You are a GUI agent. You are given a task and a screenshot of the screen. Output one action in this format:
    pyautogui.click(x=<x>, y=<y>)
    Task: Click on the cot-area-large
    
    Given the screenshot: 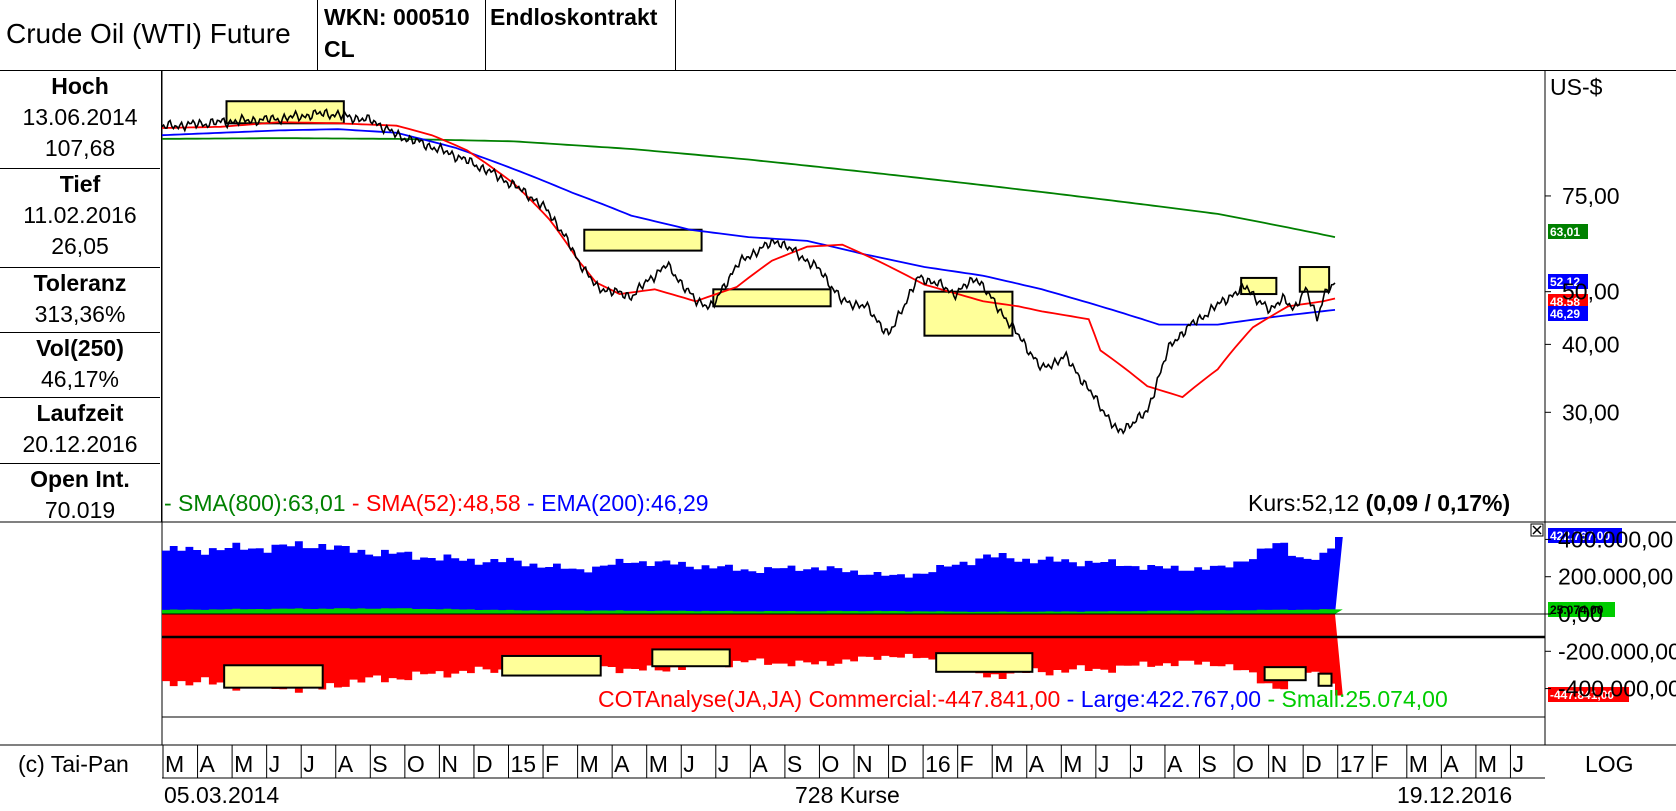 What is the action you would take?
    pyautogui.click(x=752, y=575)
    